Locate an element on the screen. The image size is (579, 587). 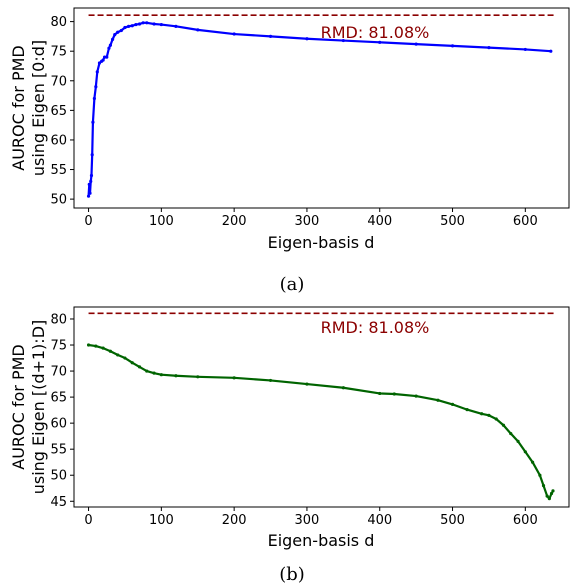
y-axis-label-b-line1: AUROC for PMD is located at coordinates (18, 406).